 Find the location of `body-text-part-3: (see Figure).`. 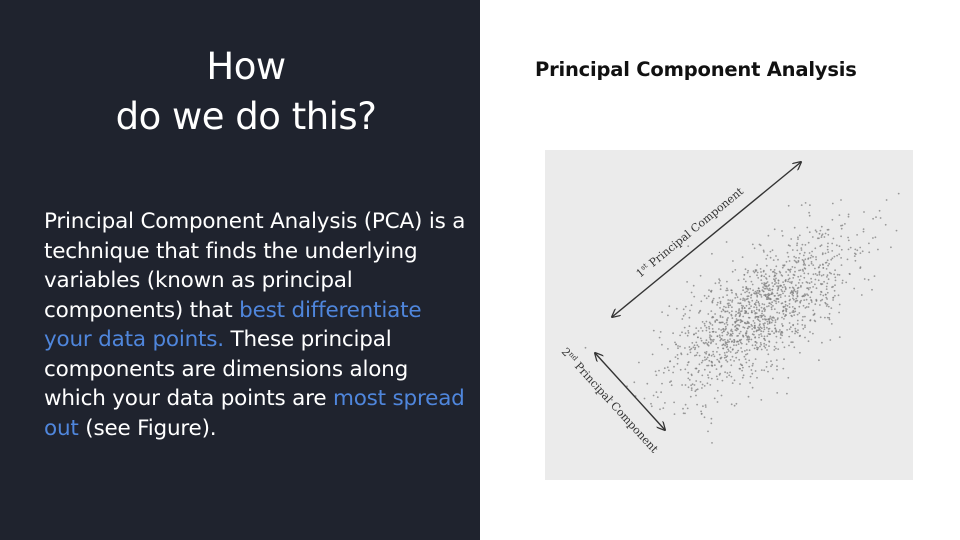

body-text-part-3: (see Figure). is located at coordinates (147, 428).